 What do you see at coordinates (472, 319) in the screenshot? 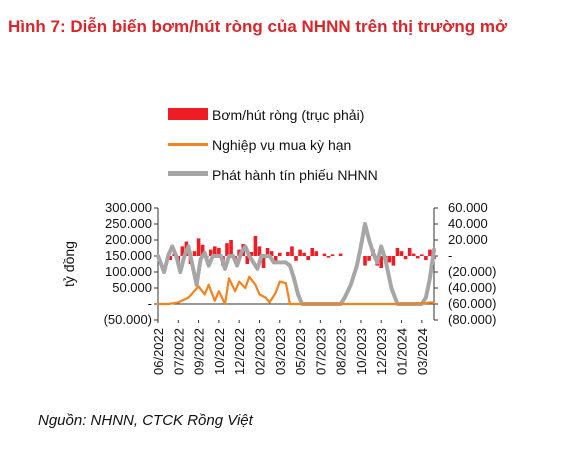
I see `right-tick-label: (80.000)` at bounding box center [472, 319].